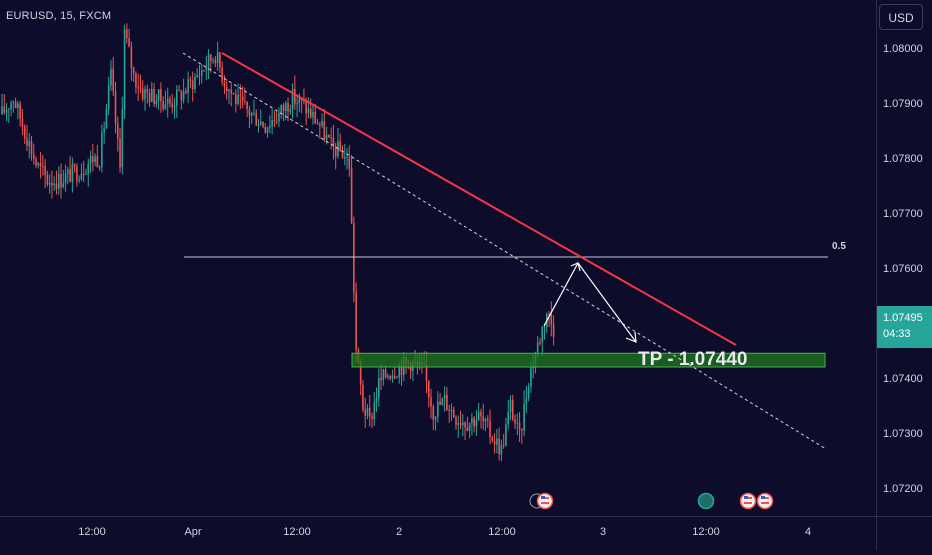 This screenshot has width=932, height=555. Describe the element at coordinates (59, 16) in the screenshot. I see `symbol-label: EURUSD, 15, FXCM` at that location.